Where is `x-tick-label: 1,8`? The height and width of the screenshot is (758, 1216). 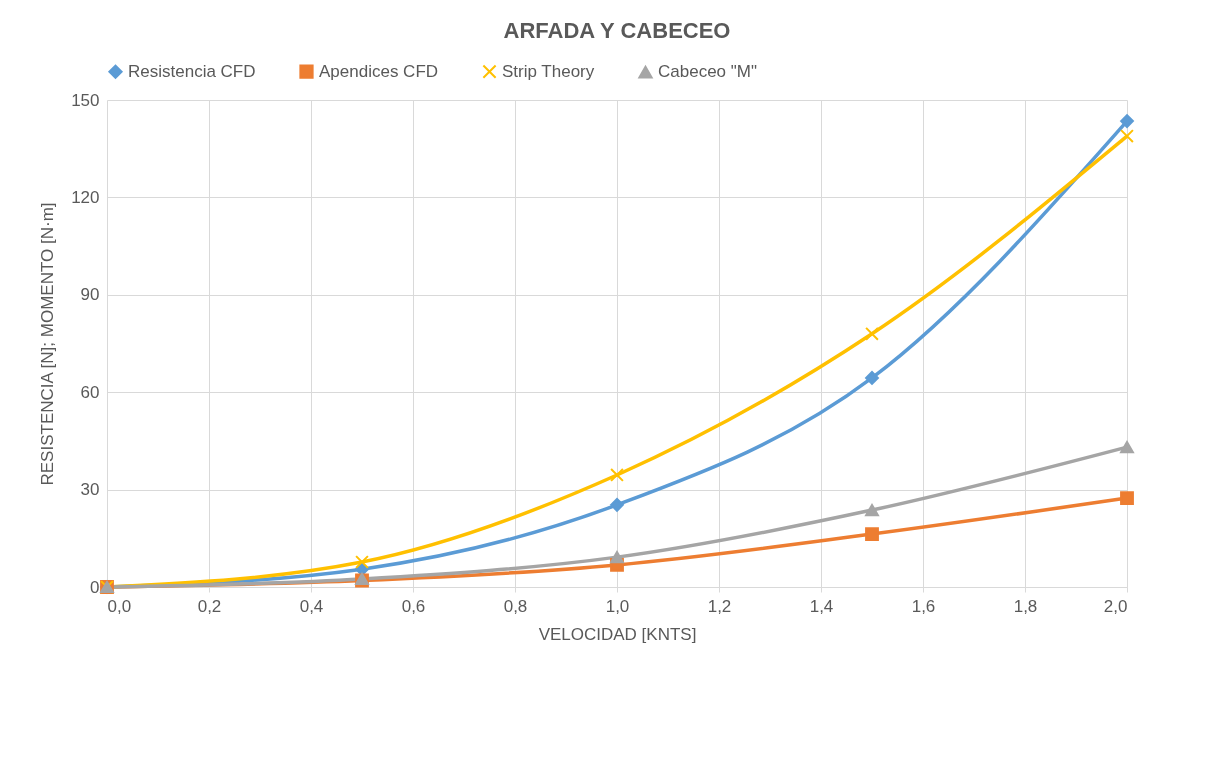 x-tick-label: 1,8 is located at coordinates (1025, 606).